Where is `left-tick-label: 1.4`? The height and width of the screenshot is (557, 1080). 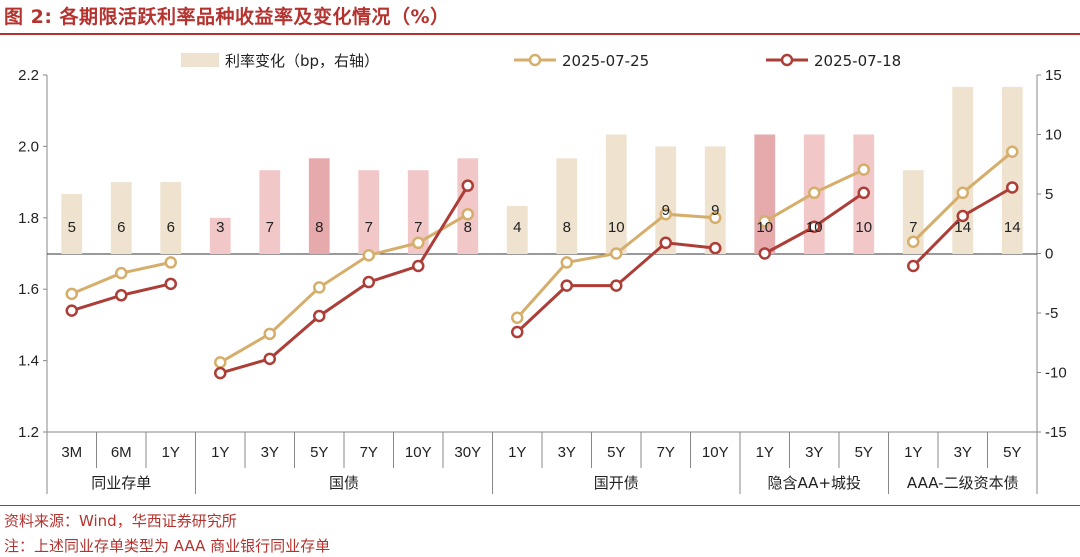
left-tick-label: 1.4 is located at coordinates (28, 361).